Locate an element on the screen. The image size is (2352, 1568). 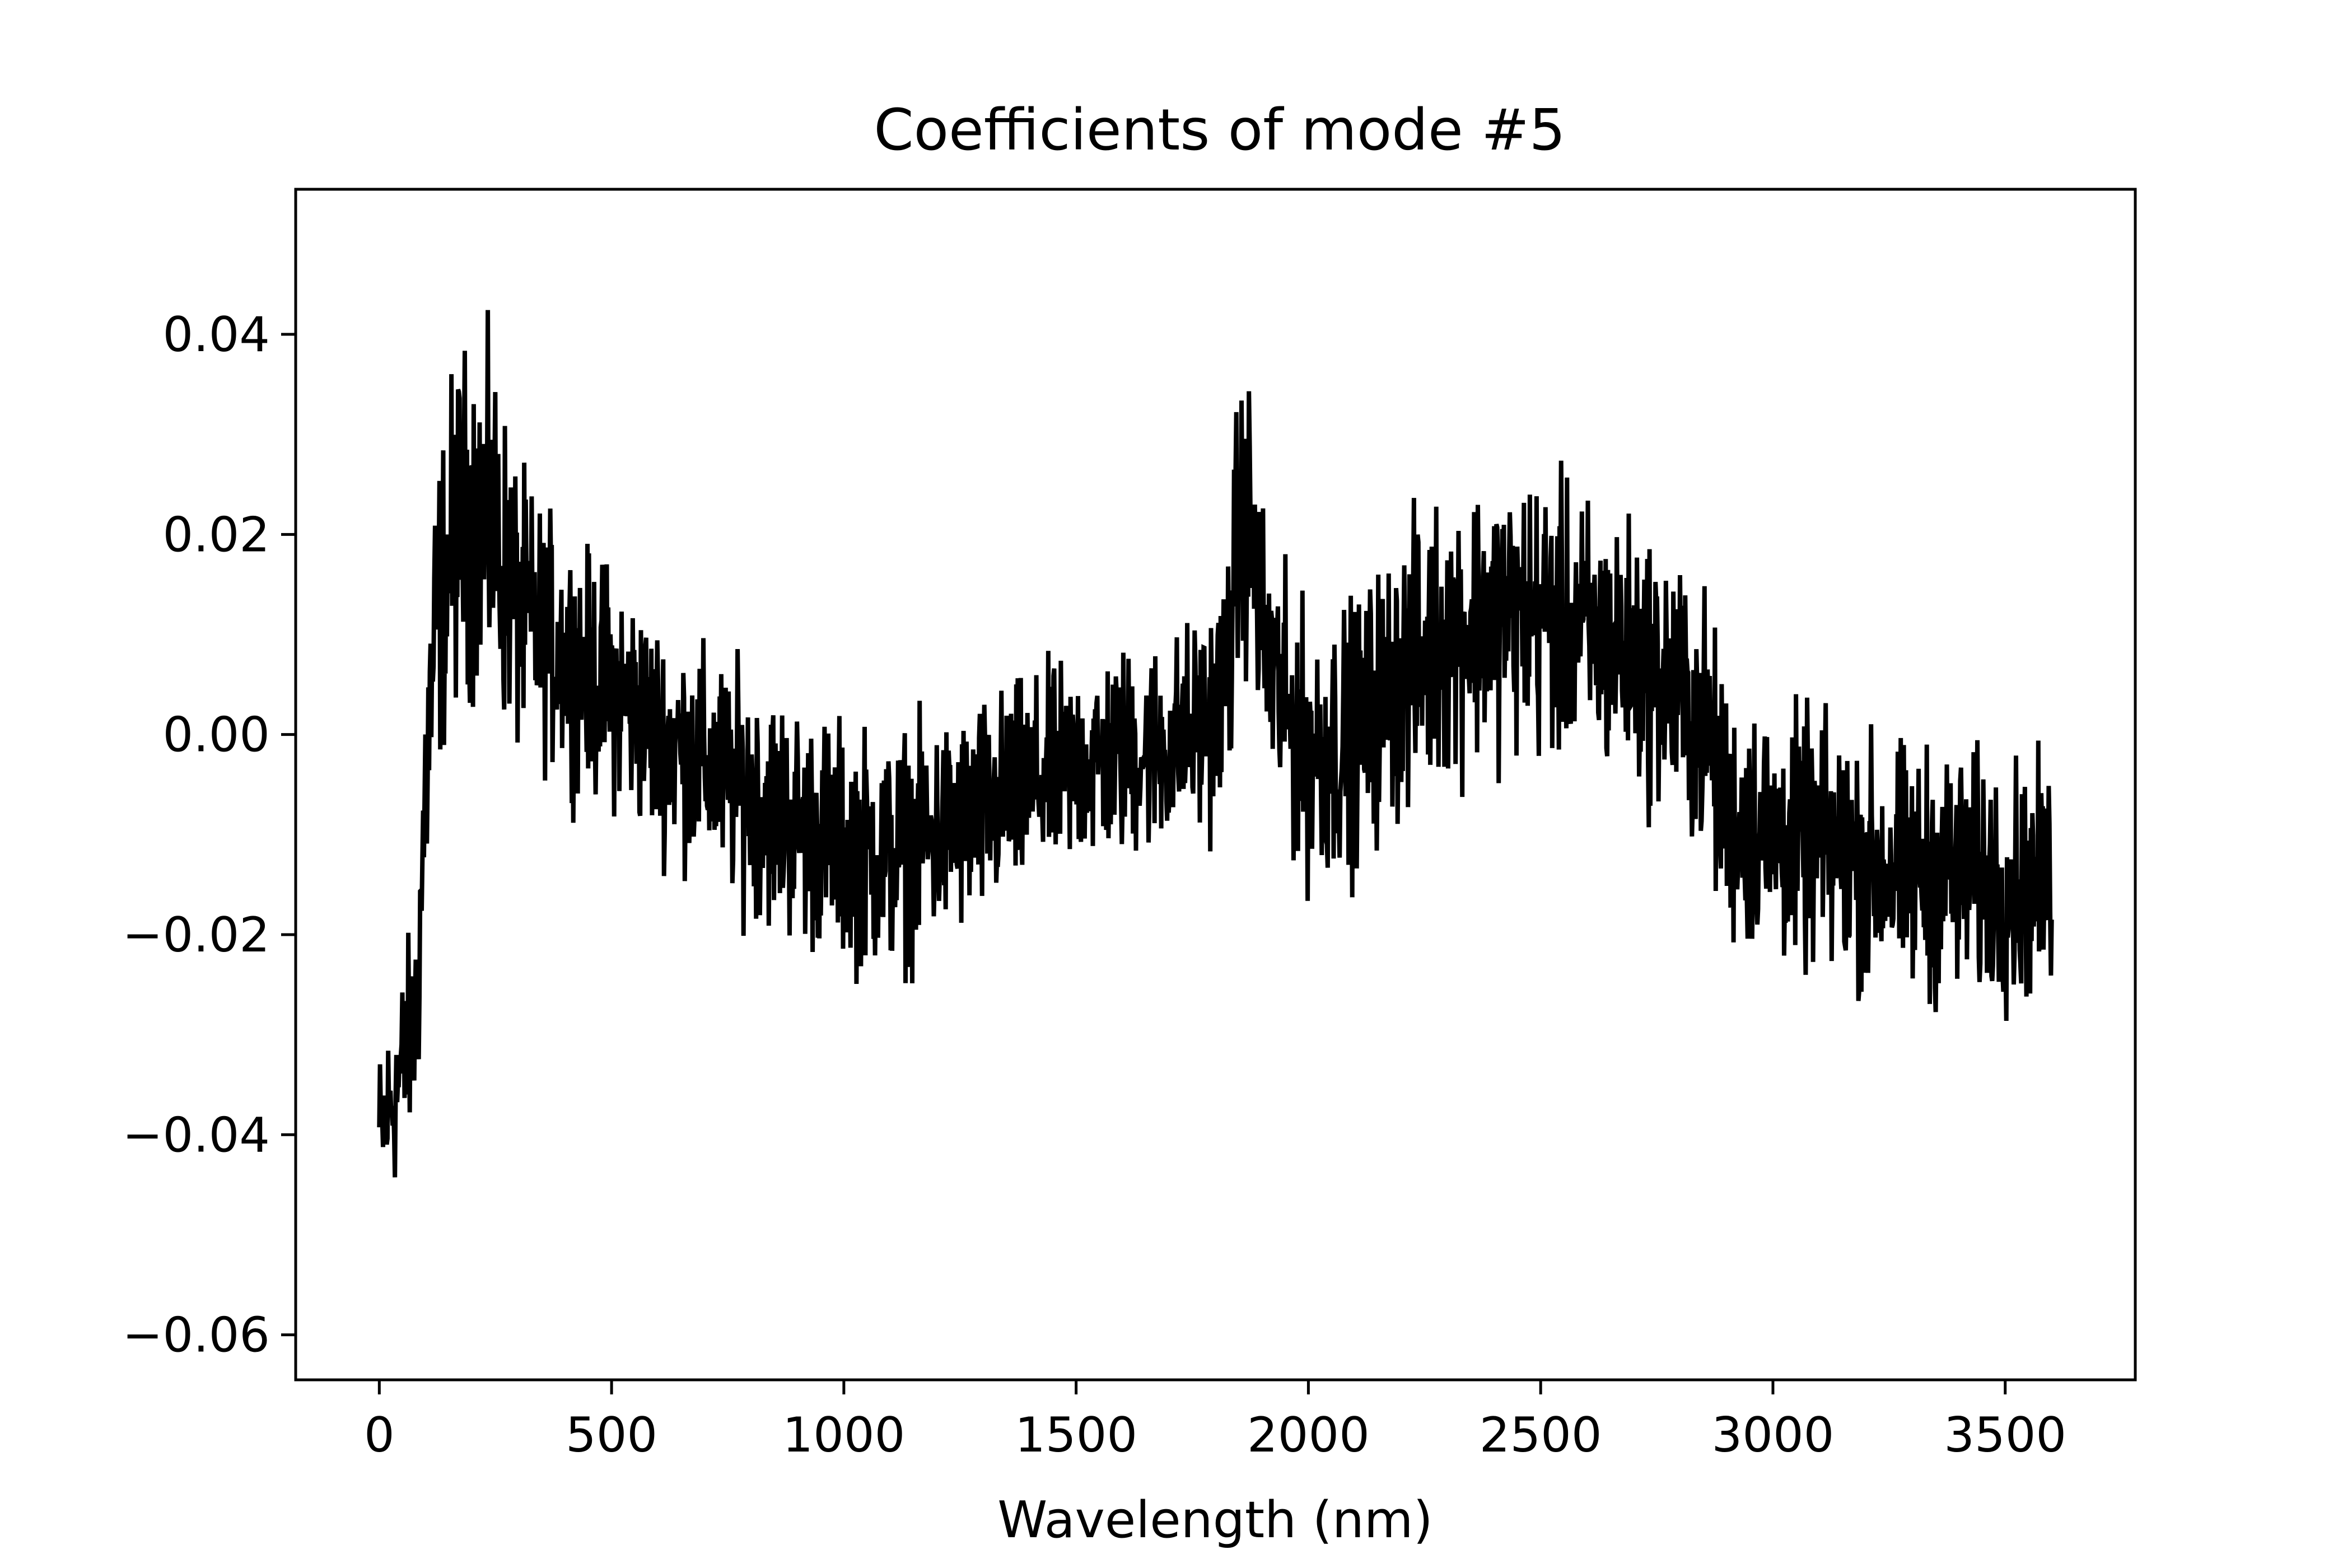
y-tick-label: −0.06 is located at coordinates (196, 1336).